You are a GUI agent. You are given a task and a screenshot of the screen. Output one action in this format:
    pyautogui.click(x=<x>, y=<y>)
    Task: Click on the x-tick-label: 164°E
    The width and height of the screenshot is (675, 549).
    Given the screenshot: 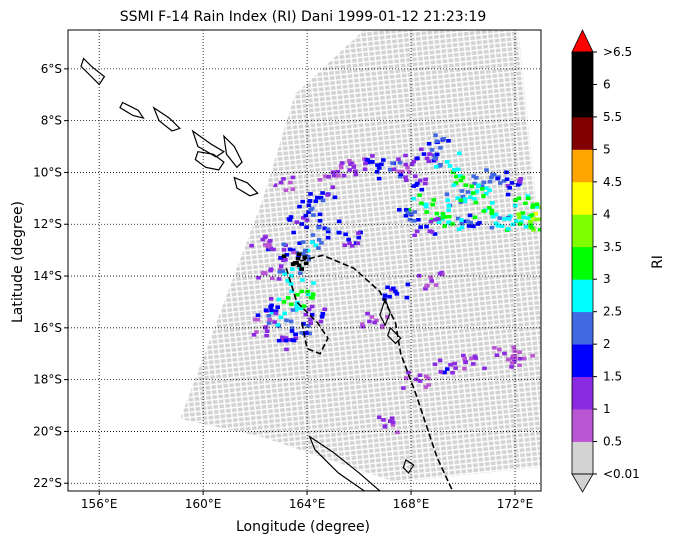 What is the action you would take?
    pyautogui.click(x=307, y=504)
    